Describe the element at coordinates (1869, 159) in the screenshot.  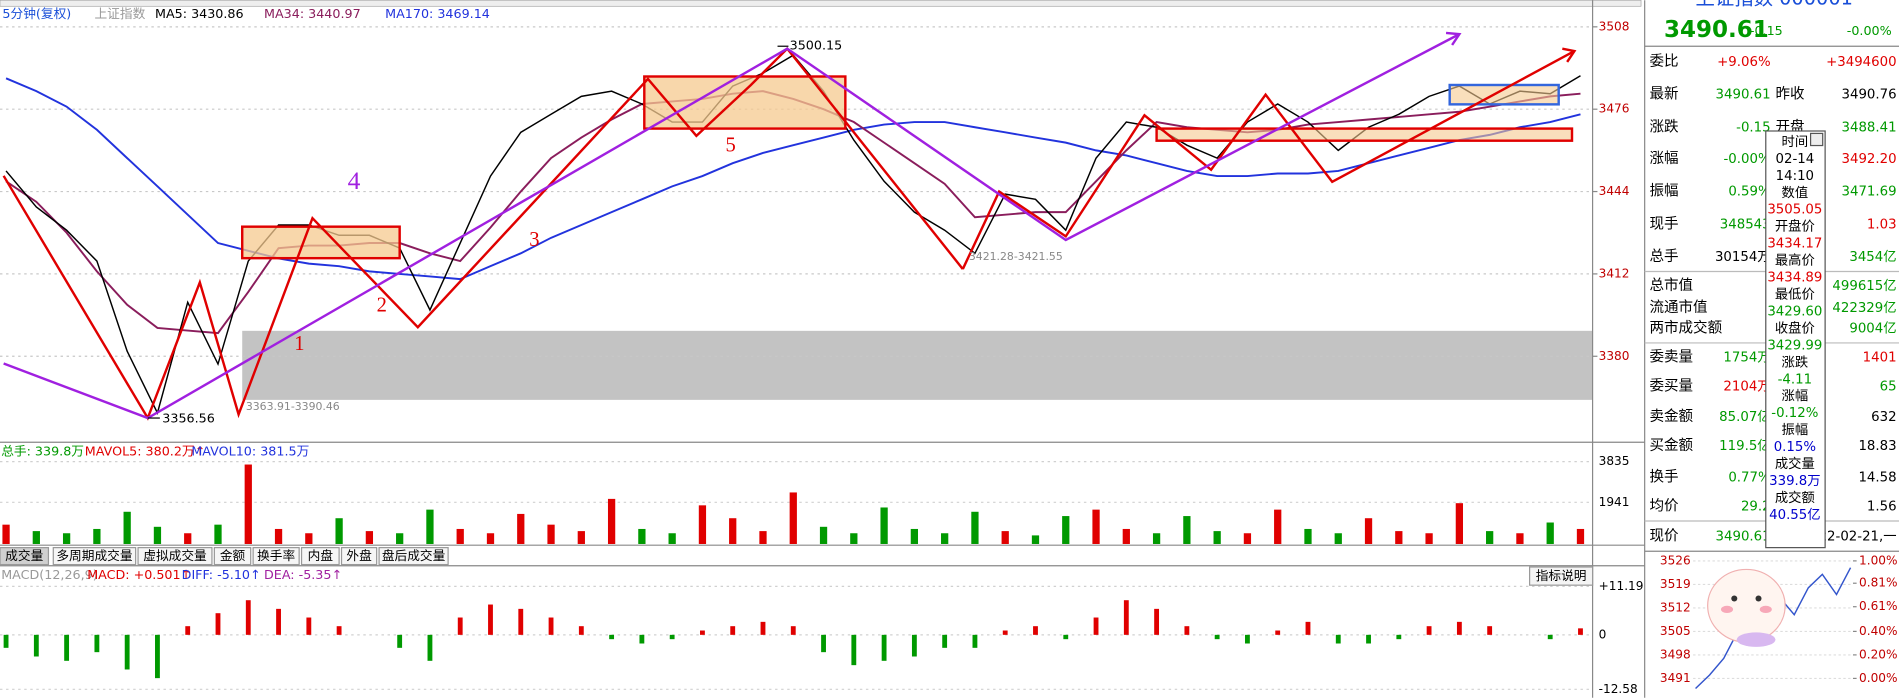
I see `row-value: 3492.20` at that location.